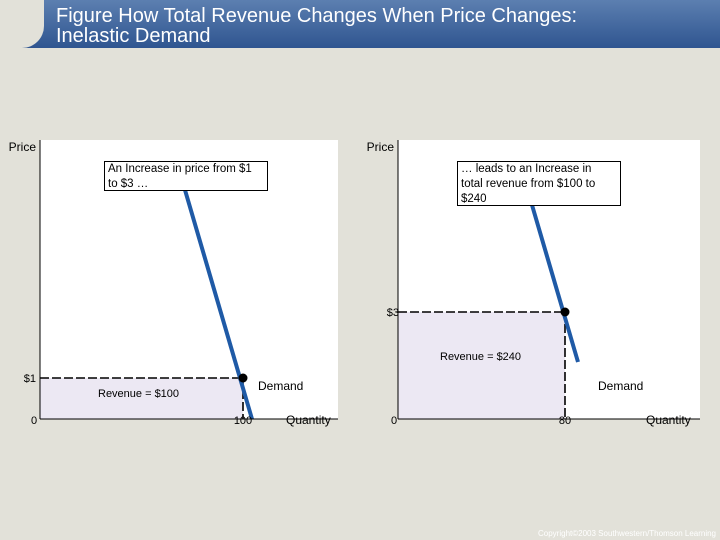 The height and width of the screenshot is (540, 720). I want to click on title-notch, so click(22, 24).